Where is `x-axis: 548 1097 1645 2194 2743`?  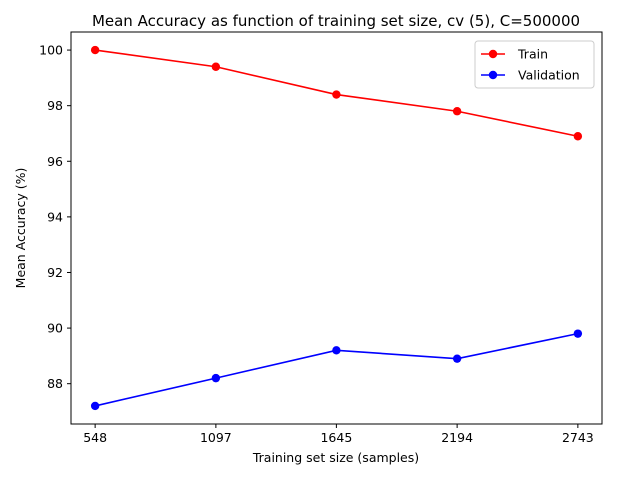
x-axis: 548 1097 1645 2194 2743 is located at coordinates (338, 434).